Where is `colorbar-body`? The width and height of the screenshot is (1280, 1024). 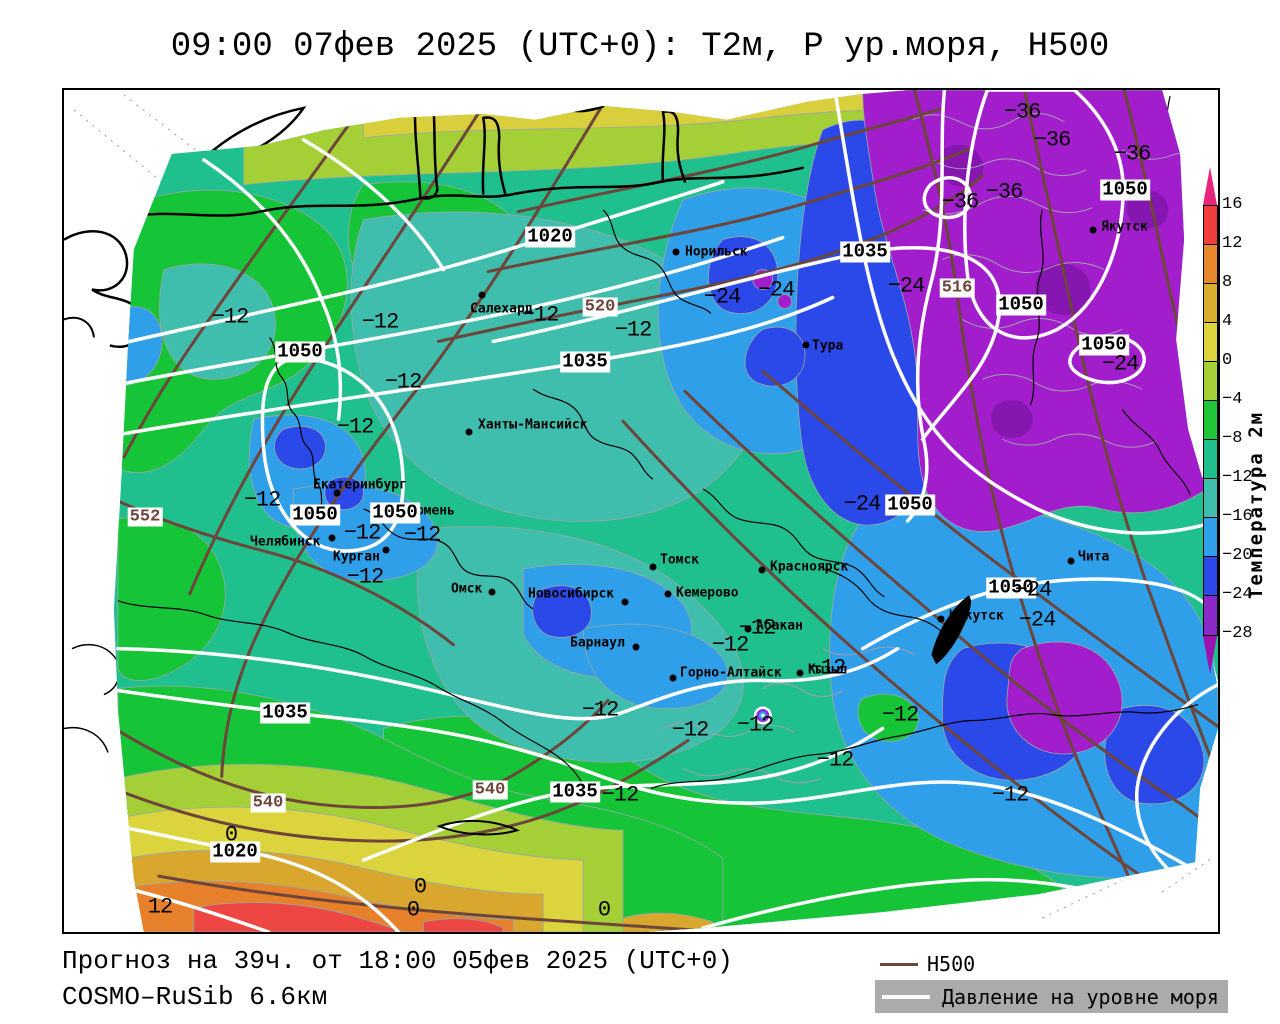 colorbar-body is located at coordinates (1210, 420).